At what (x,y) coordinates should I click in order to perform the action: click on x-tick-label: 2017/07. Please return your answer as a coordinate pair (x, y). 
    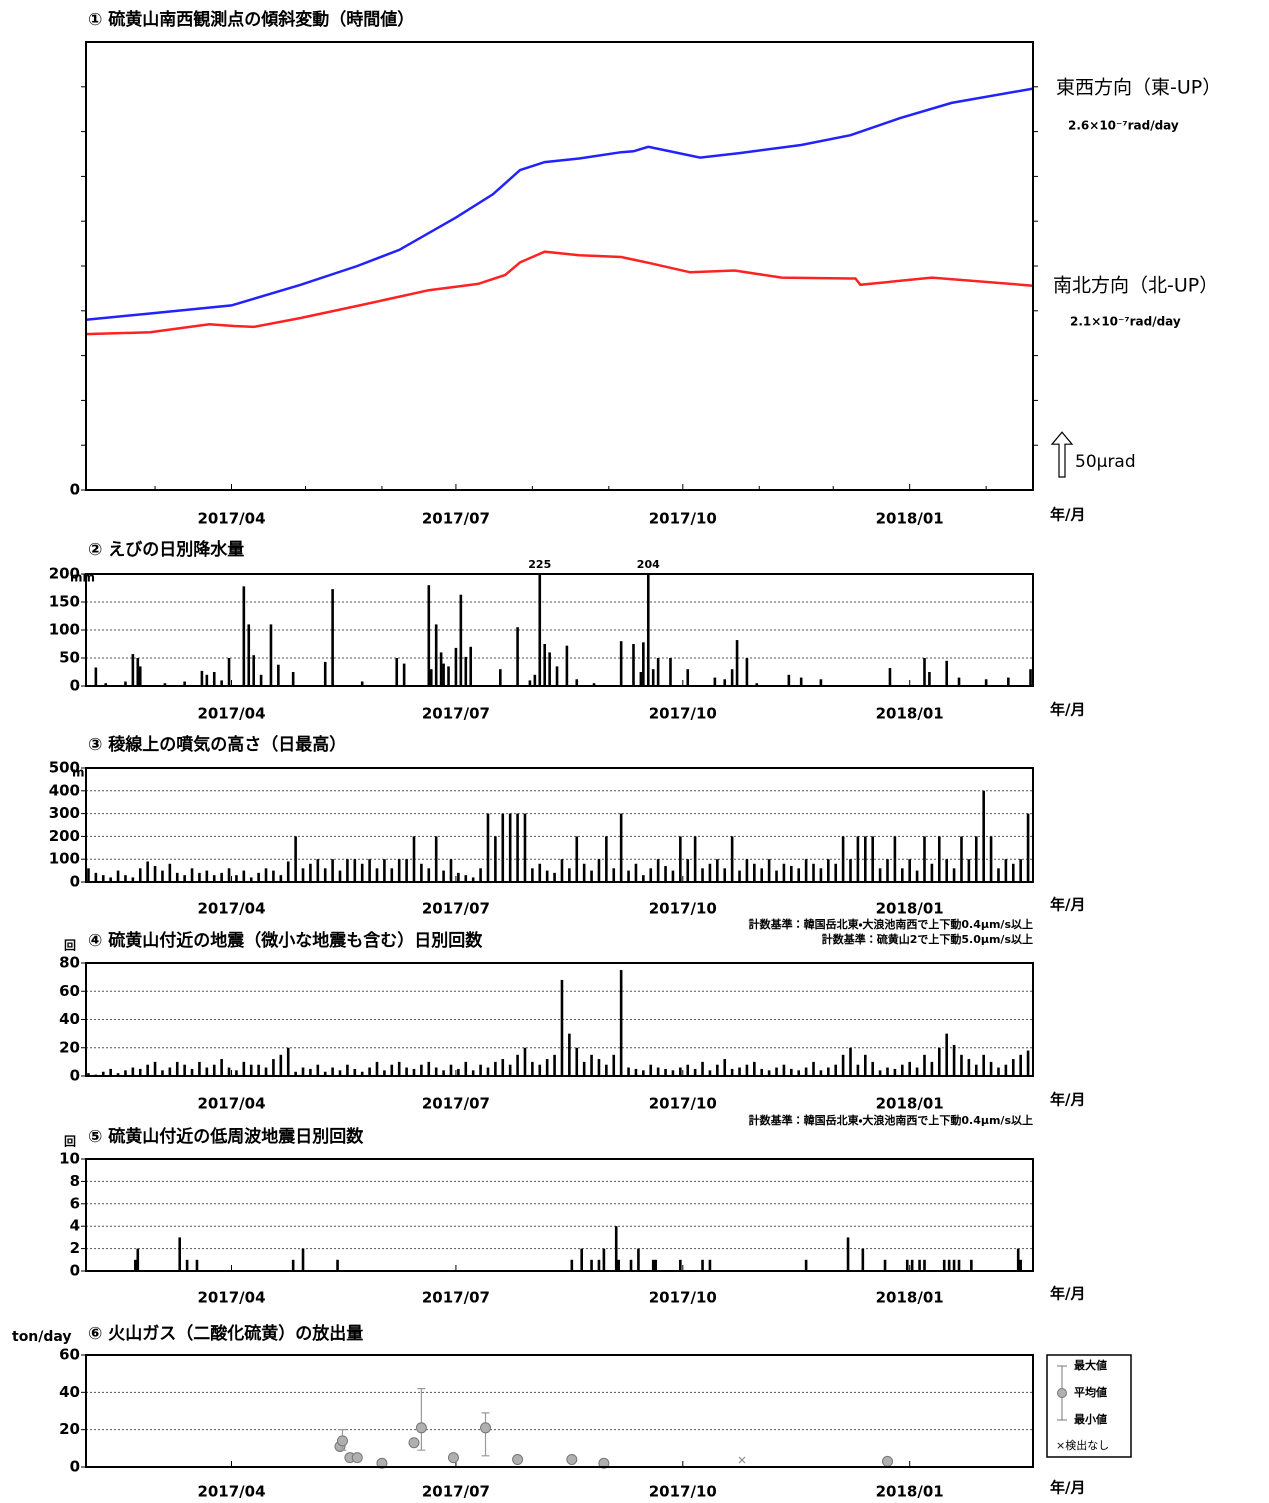
    Looking at the image, I should click on (456, 909).